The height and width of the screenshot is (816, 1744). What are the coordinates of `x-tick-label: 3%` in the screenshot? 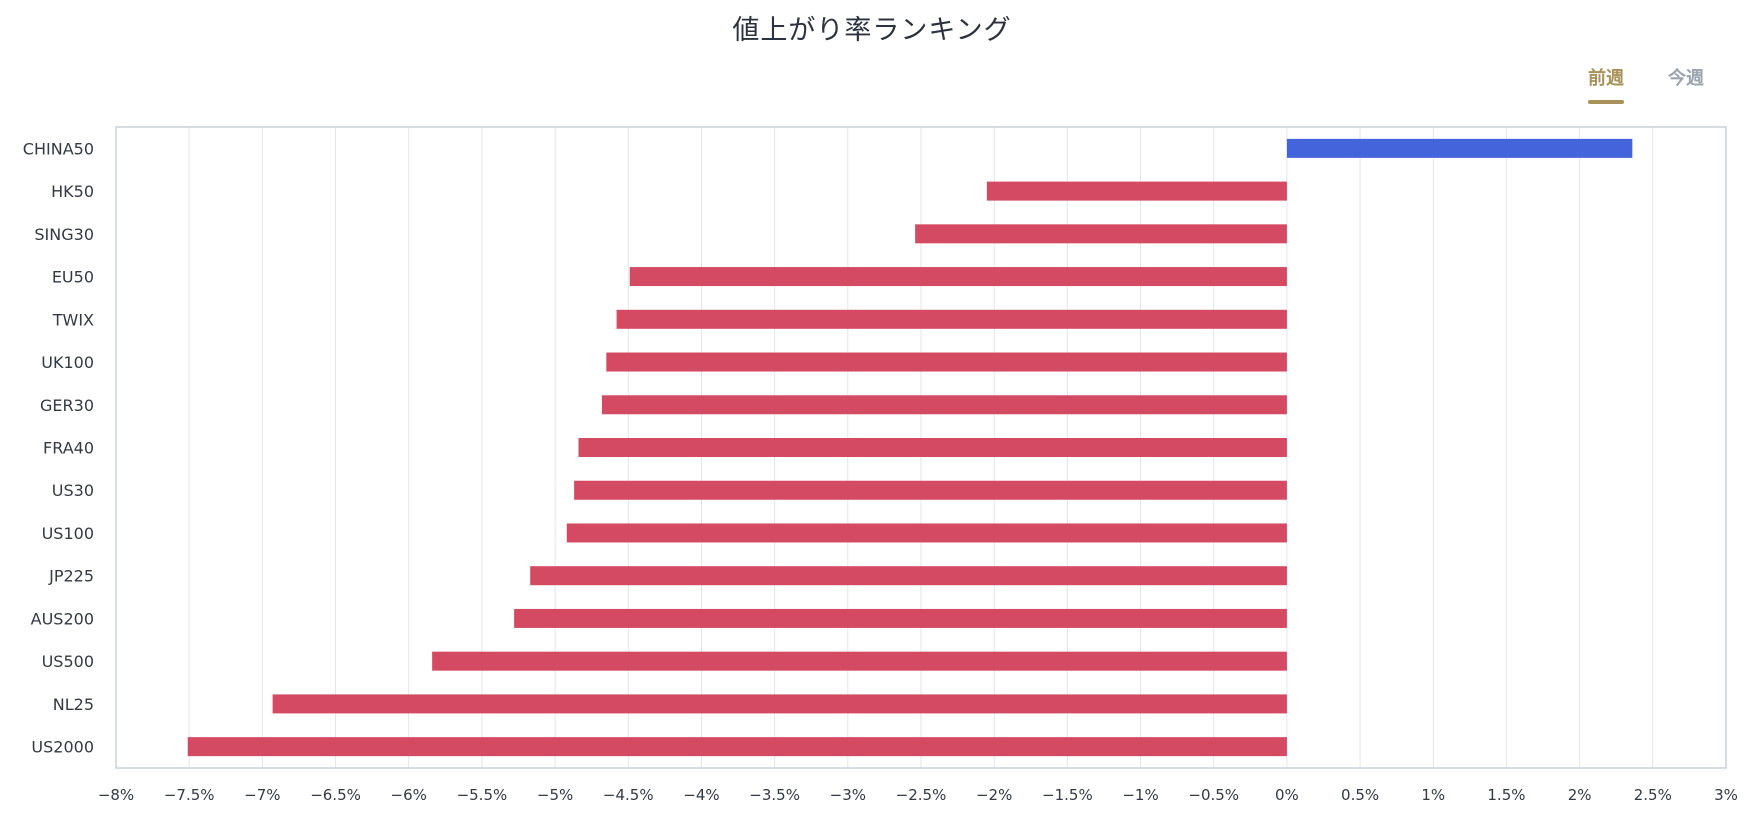 It's located at (1726, 795).